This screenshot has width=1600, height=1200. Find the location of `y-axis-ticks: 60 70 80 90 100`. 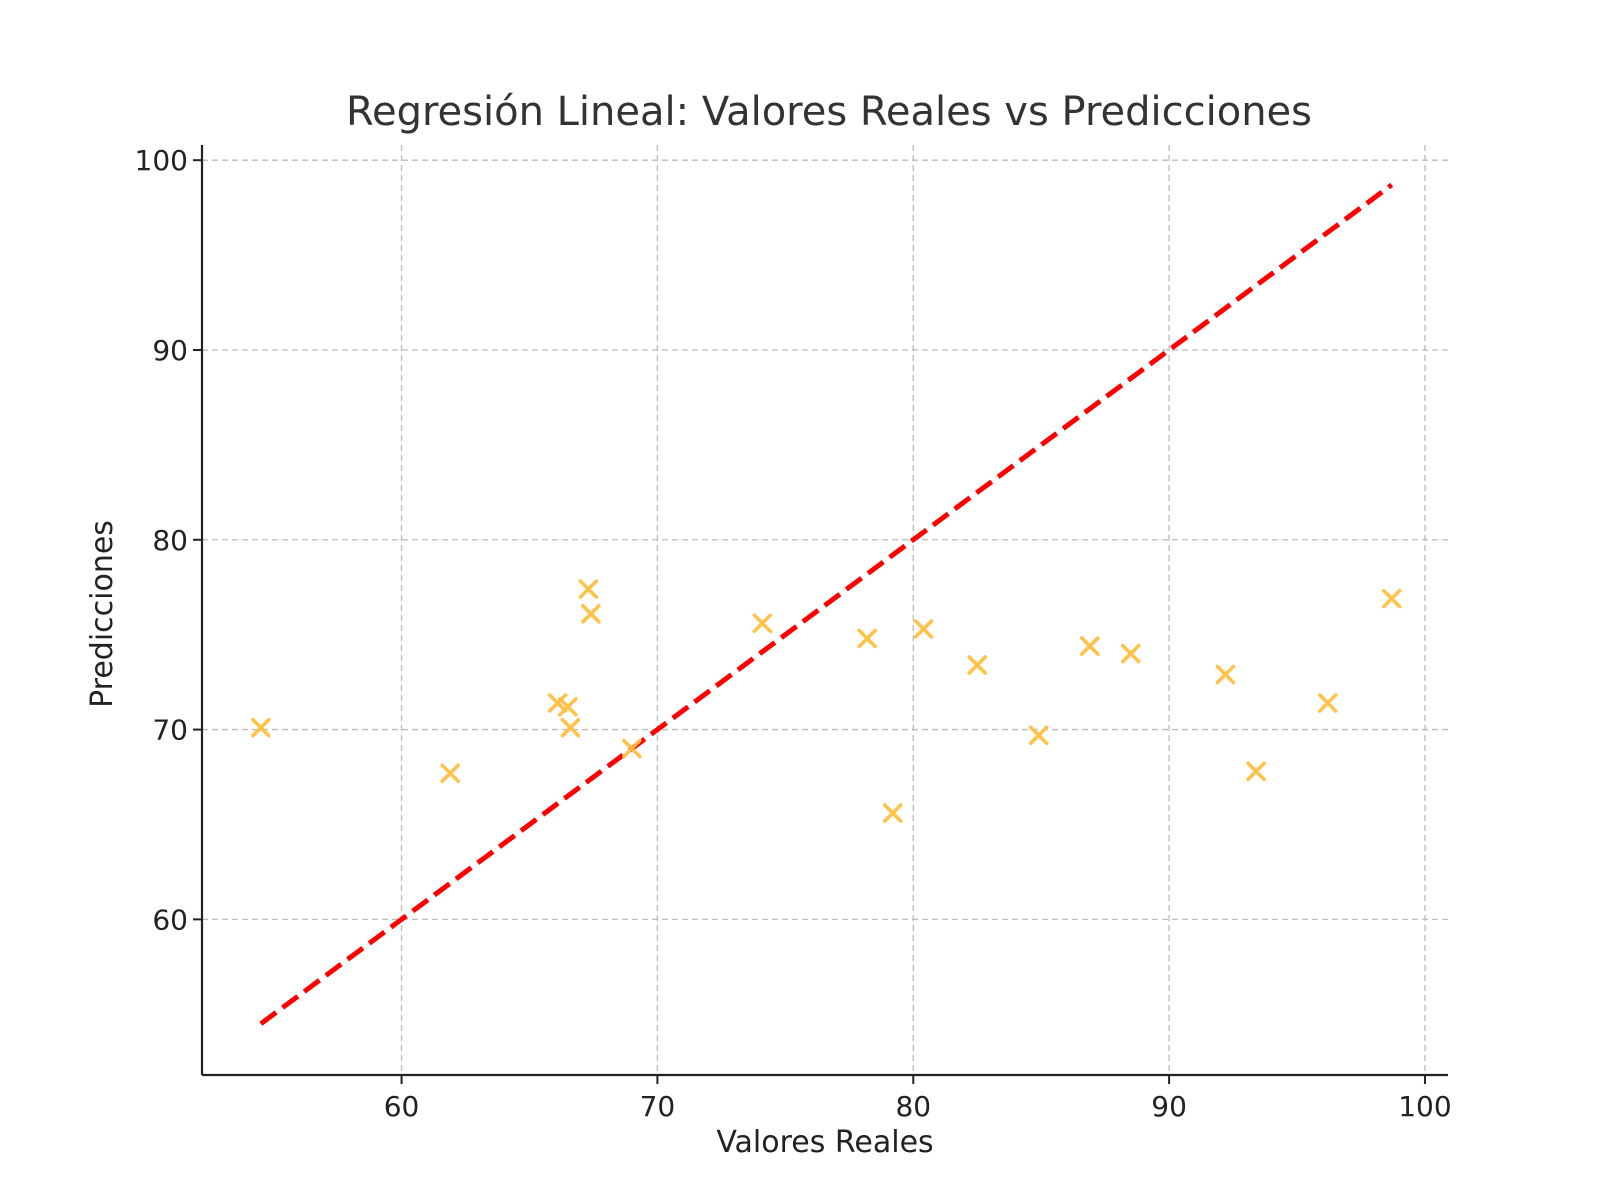

y-axis-ticks: 60 70 80 90 100 is located at coordinates (168, 540).